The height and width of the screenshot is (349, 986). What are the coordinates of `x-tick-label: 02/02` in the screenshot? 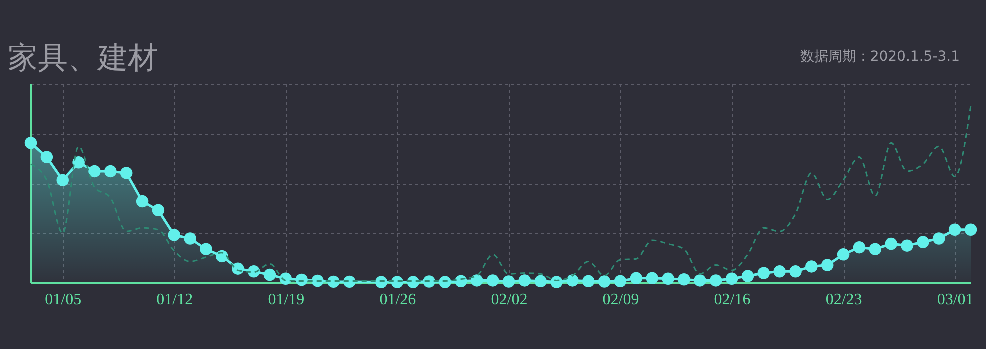 It's located at (509, 300).